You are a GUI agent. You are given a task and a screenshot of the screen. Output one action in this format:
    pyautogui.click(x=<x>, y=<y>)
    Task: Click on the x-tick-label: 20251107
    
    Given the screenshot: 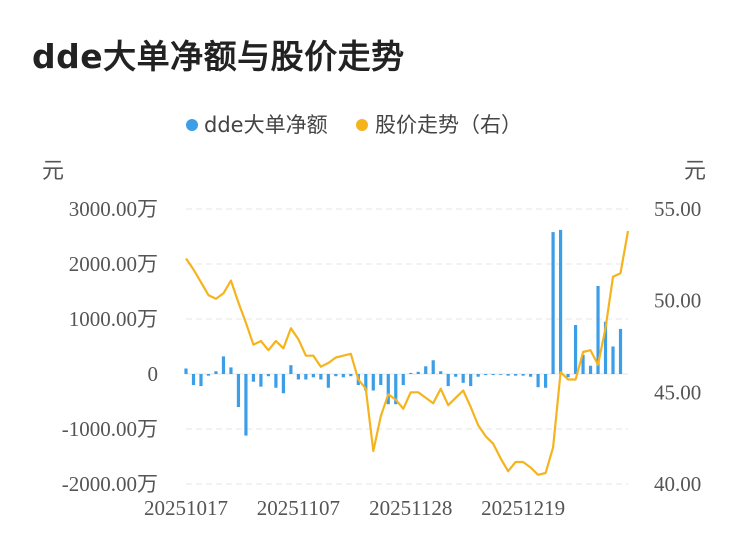 What is the action you would take?
    pyautogui.click(x=298, y=508)
    